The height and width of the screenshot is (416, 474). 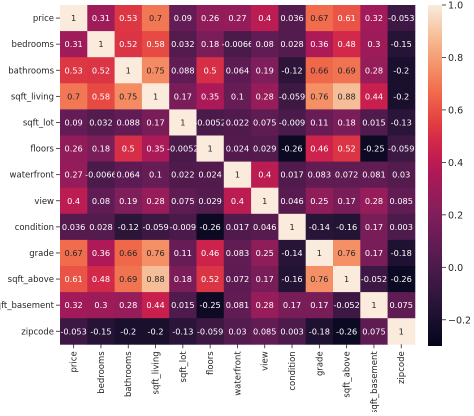 I want to click on cell-sqft_living-view, so click(x=265, y=96).